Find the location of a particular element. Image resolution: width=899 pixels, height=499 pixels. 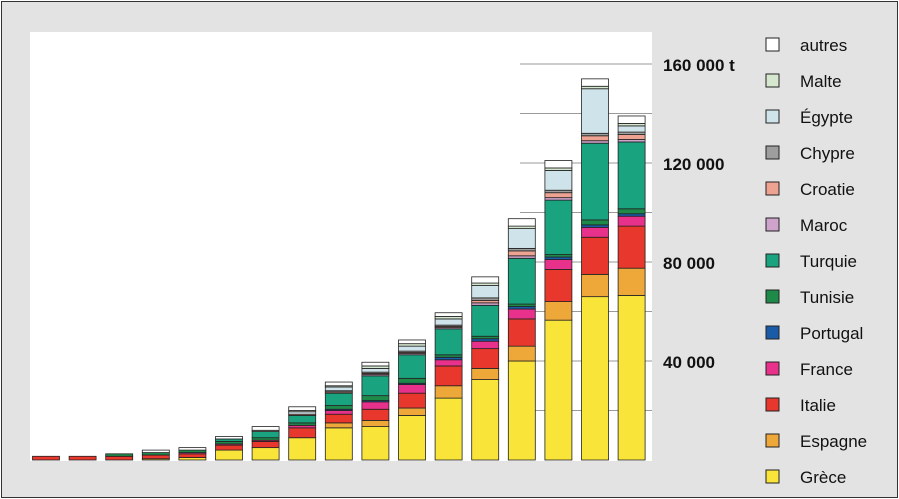

y-tick-label-1: 40 000 is located at coordinates (689, 362).